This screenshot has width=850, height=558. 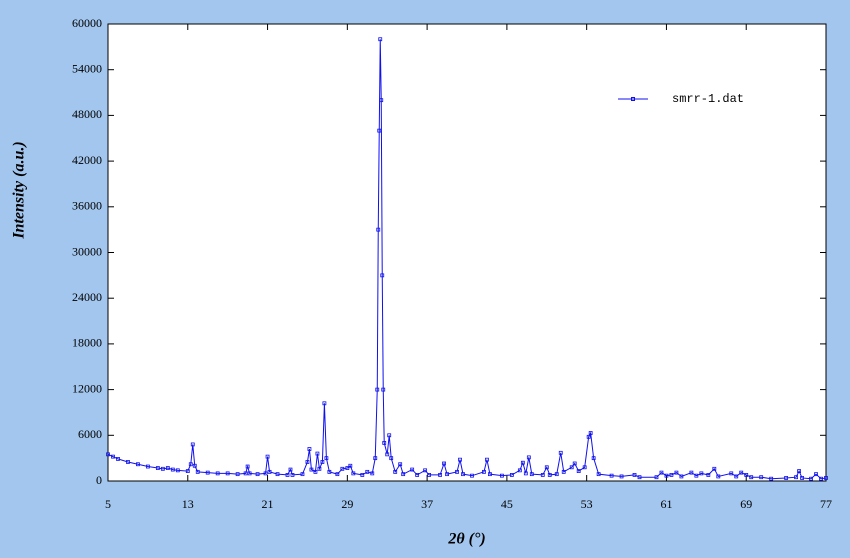 What do you see at coordinates (633, 99) in the screenshot?
I see `legend-marker` at bounding box center [633, 99].